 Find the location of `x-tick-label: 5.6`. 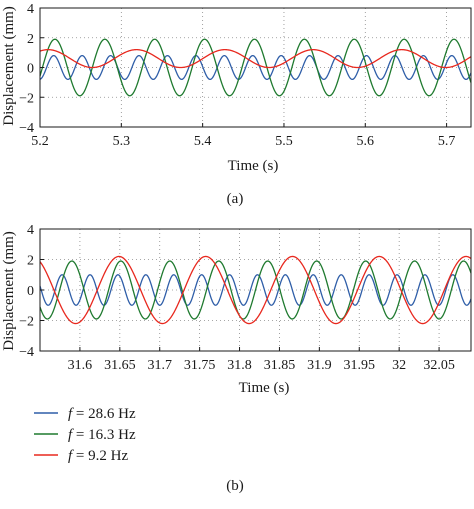

x-tick-label: 5.6 is located at coordinates (366, 141).